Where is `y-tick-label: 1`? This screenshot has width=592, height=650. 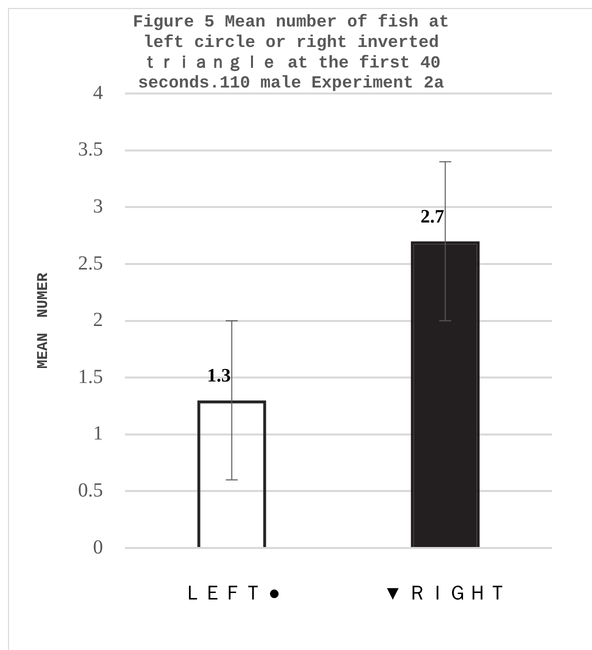 y-tick-label: 1 is located at coordinates (98, 433).